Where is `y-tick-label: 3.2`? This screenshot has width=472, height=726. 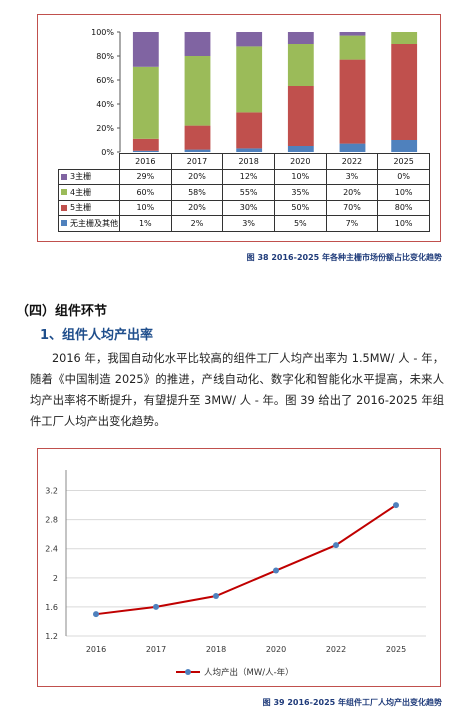
y-tick-label: 3.2 is located at coordinates (51, 491).